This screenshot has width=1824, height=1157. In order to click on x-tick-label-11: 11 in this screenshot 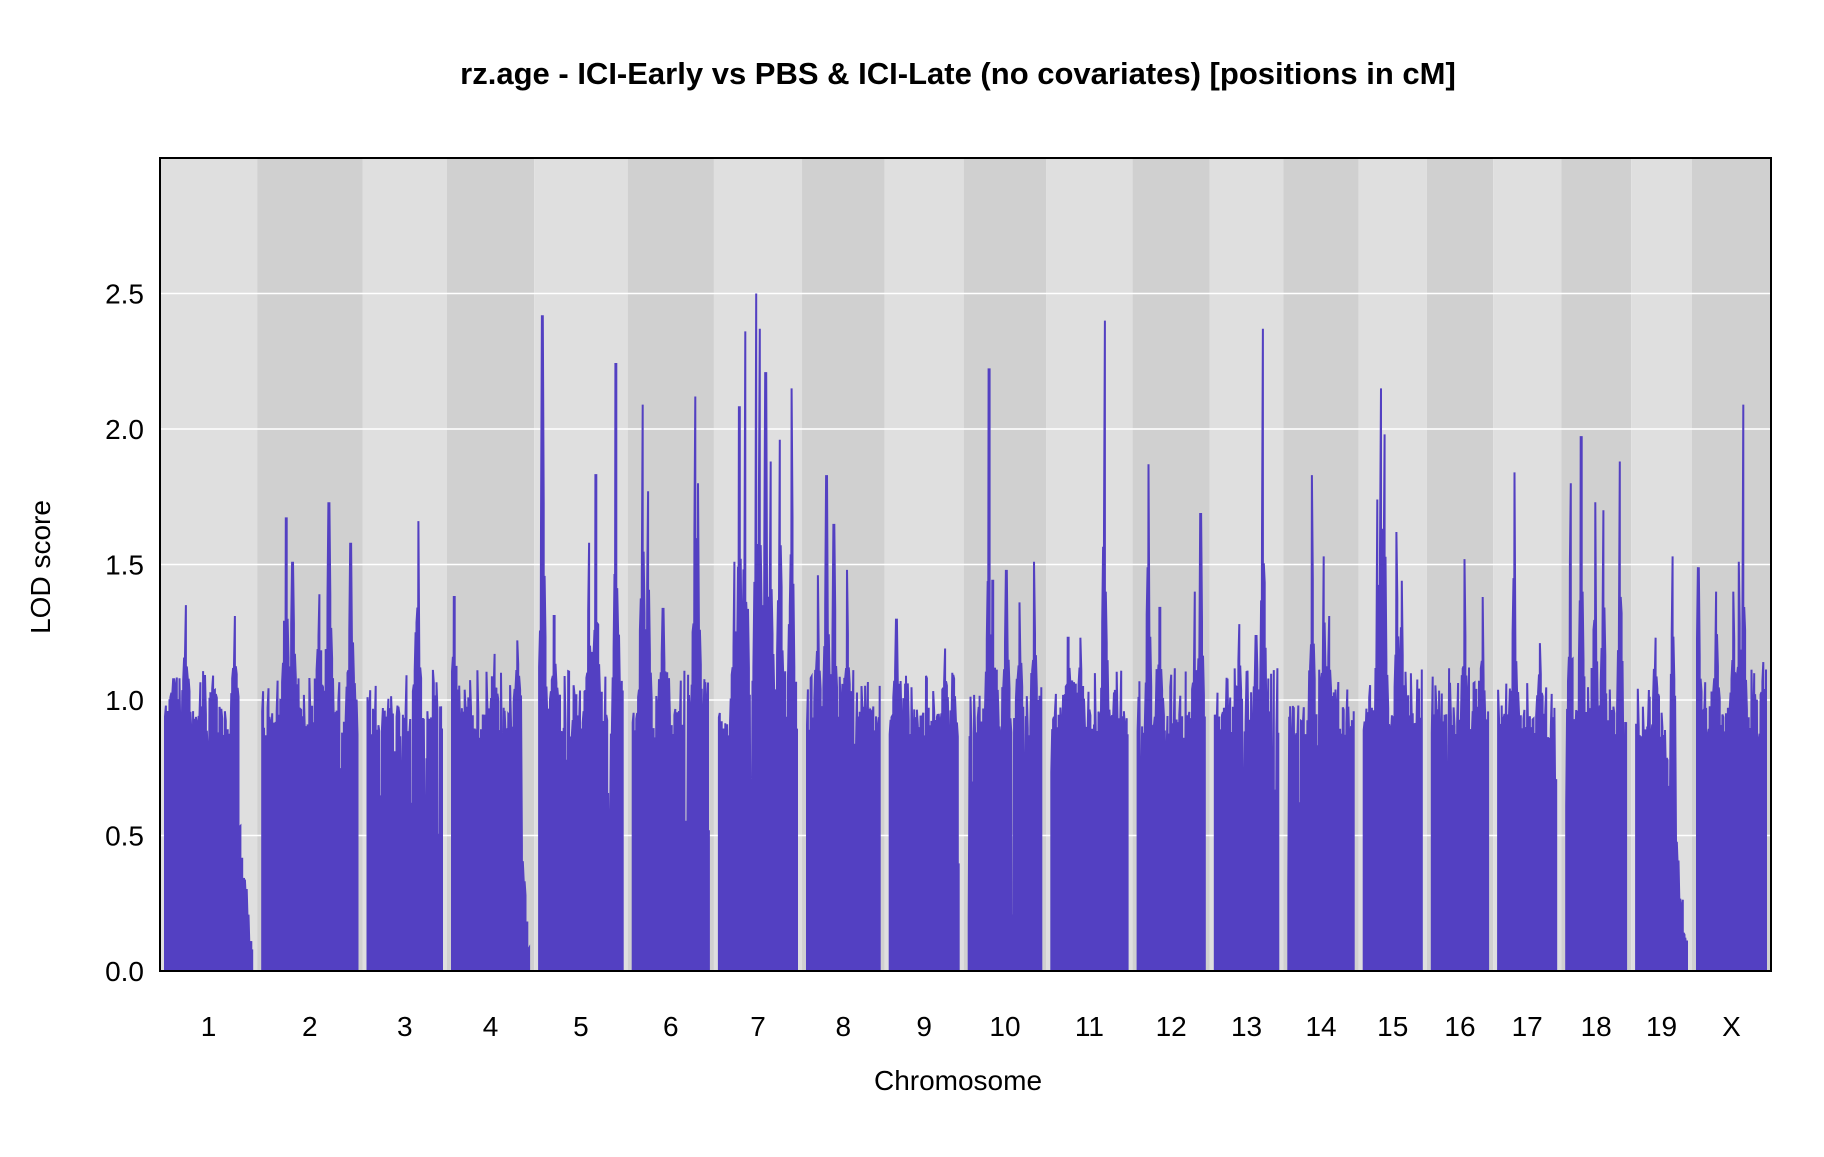, I will do `click(1089, 1026)`.